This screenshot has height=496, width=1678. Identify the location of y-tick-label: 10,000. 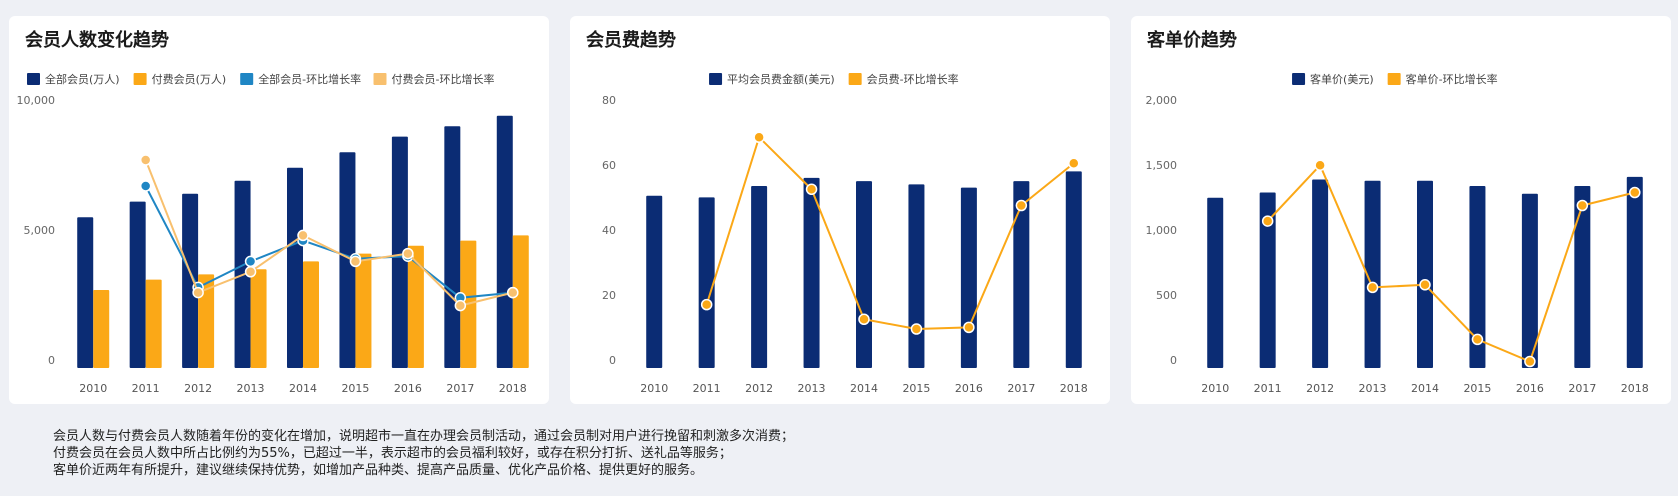
(36, 100).